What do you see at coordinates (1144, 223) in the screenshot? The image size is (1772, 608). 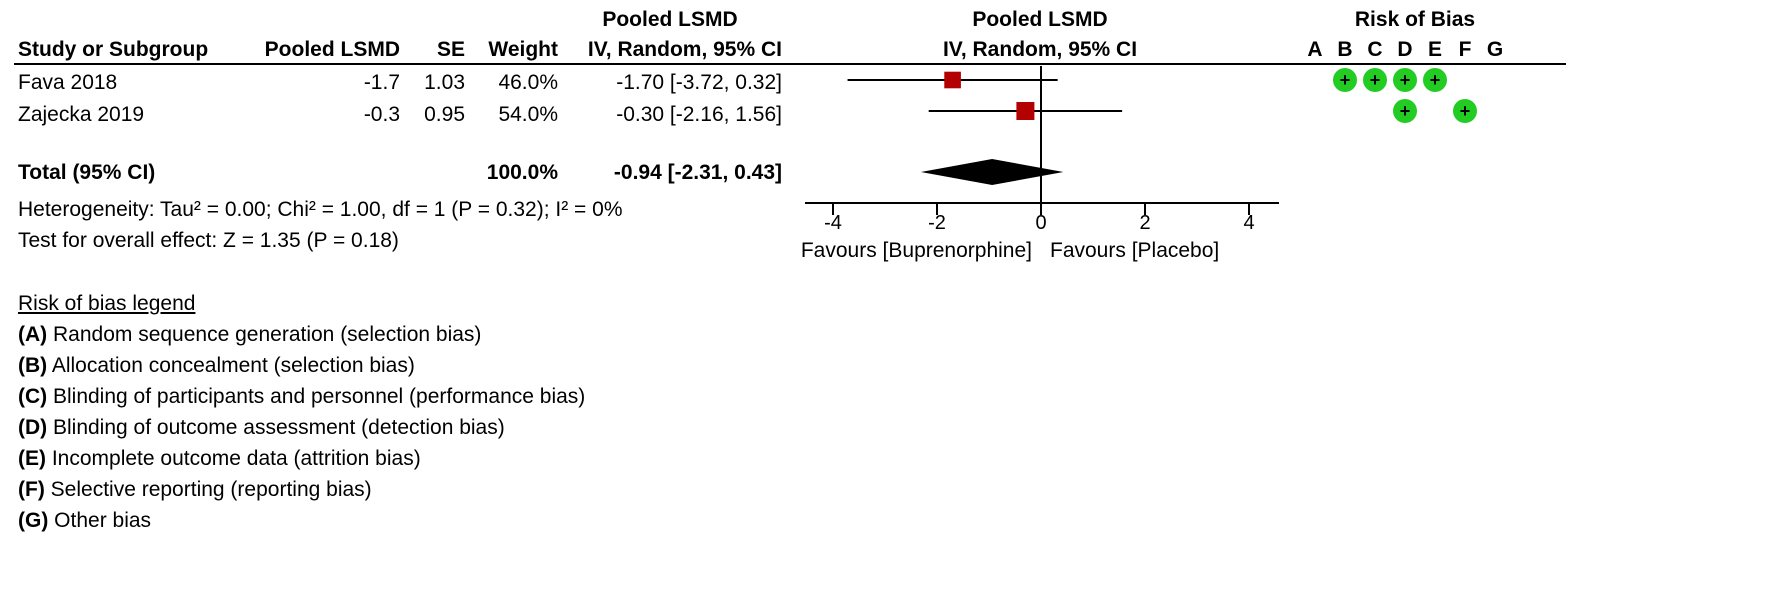 I see `x-tick-label: 2` at bounding box center [1144, 223].